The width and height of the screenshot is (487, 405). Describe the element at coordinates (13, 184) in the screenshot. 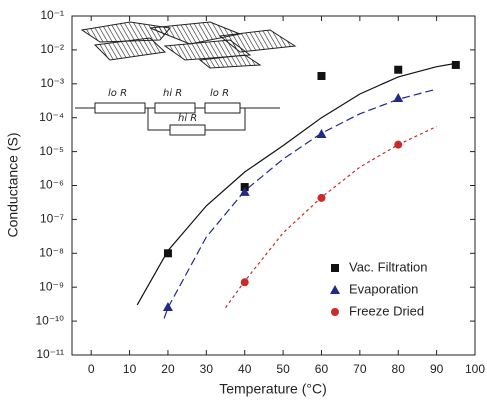

I see `y-axis-label: Conductance (S)` at that location.